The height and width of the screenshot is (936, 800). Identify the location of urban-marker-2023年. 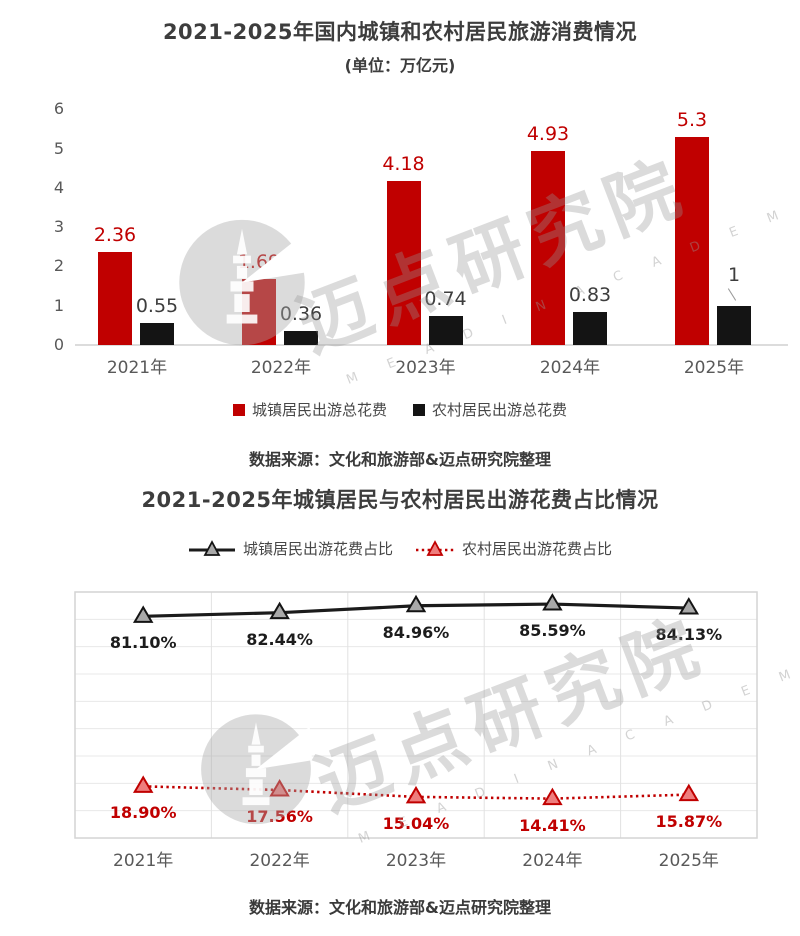
(416, 603).